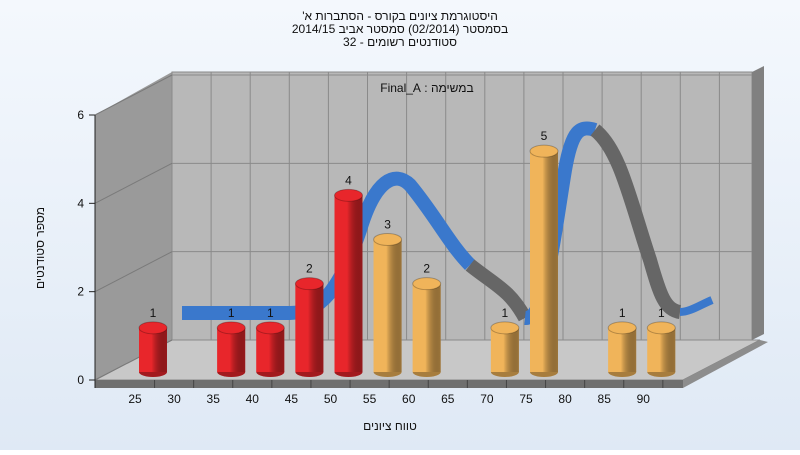 The height and width of the screenshot is (455, 800). Describe the element at coordinates (644, 399) in the screenshot. I see `x-tick-label: 90` at that location.